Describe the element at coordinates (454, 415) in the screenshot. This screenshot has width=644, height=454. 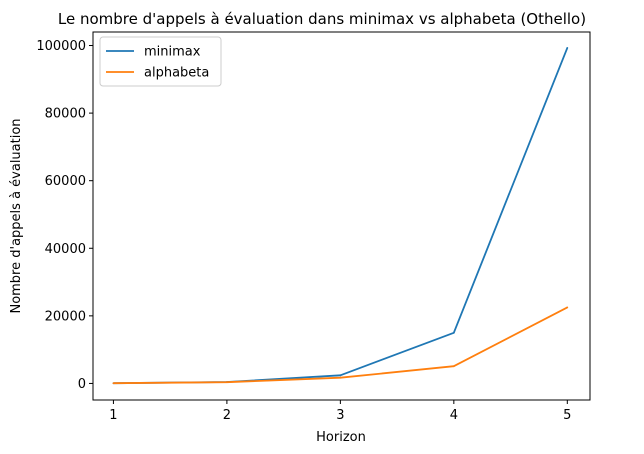
I see `x-tick-label: 4` at that location.